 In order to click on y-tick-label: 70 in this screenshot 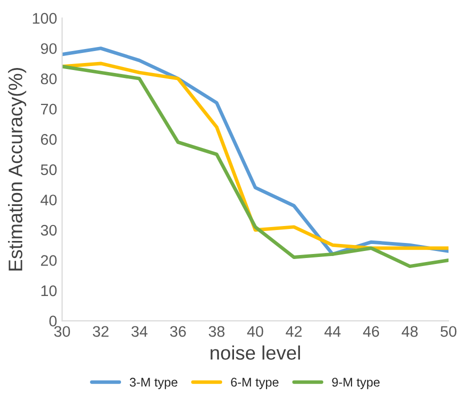, I will do `click(49, 109)`.